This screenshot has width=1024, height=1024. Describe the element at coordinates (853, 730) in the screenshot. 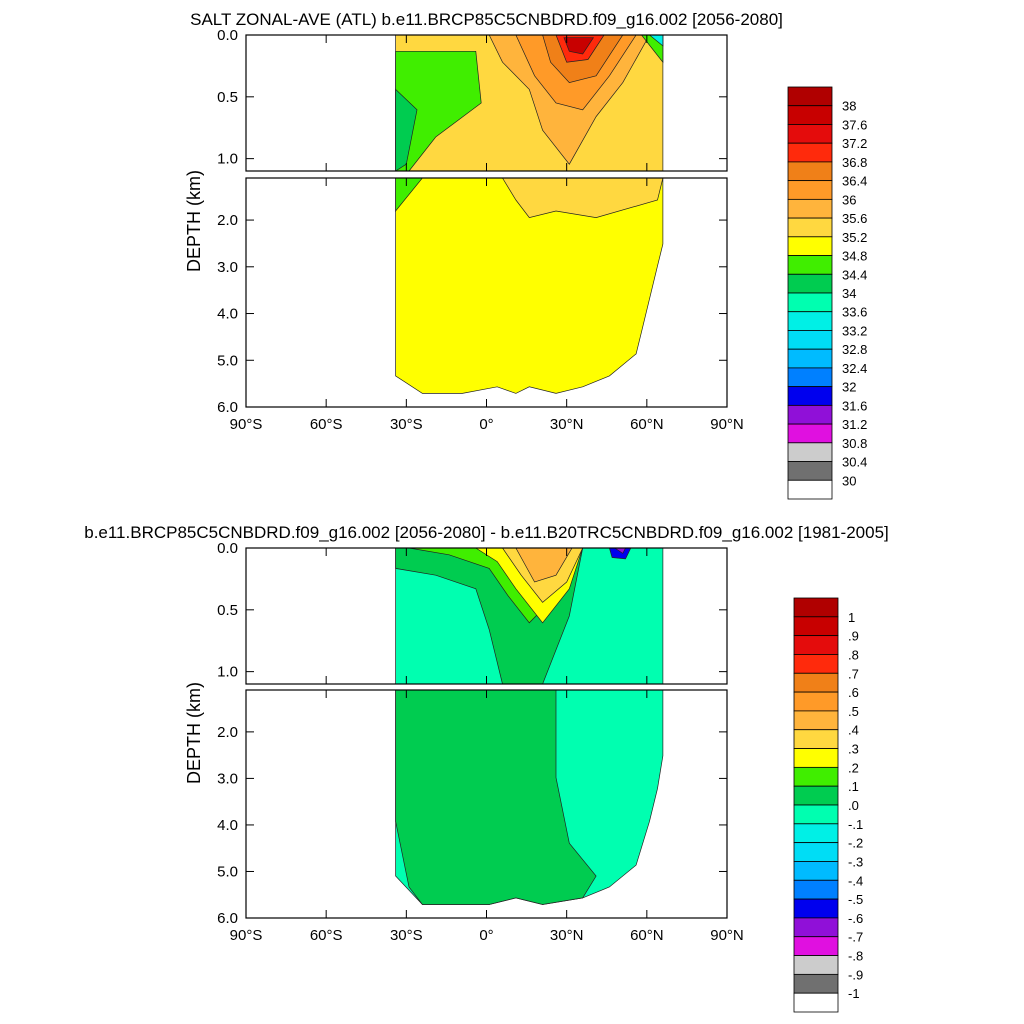

I see `colorbar-label: .4` at that location.